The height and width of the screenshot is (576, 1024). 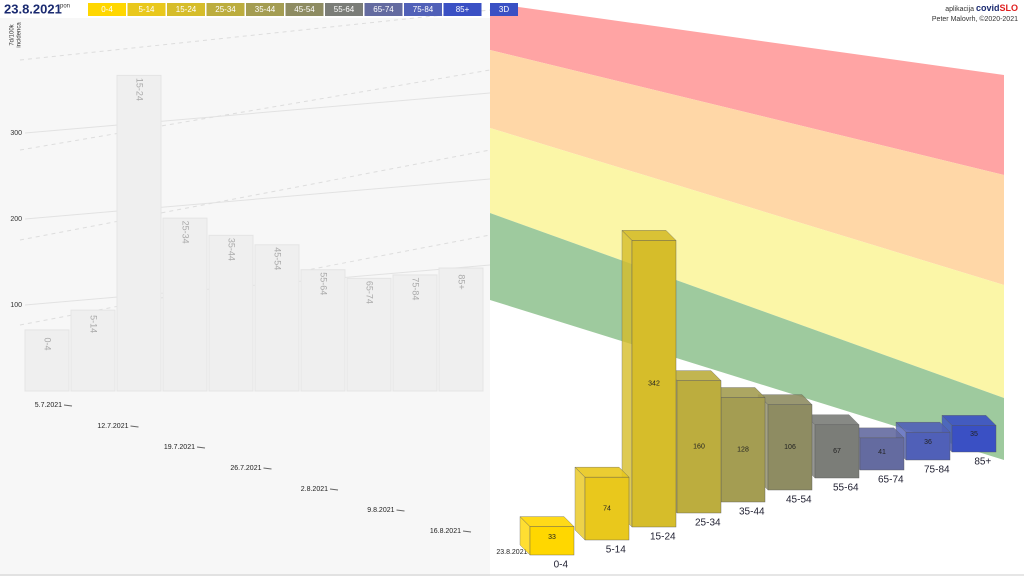 What do you see at coordinates (799, 500) in the screenshot?
I see `category-label: 45-54` at bounding box center [799, 500].